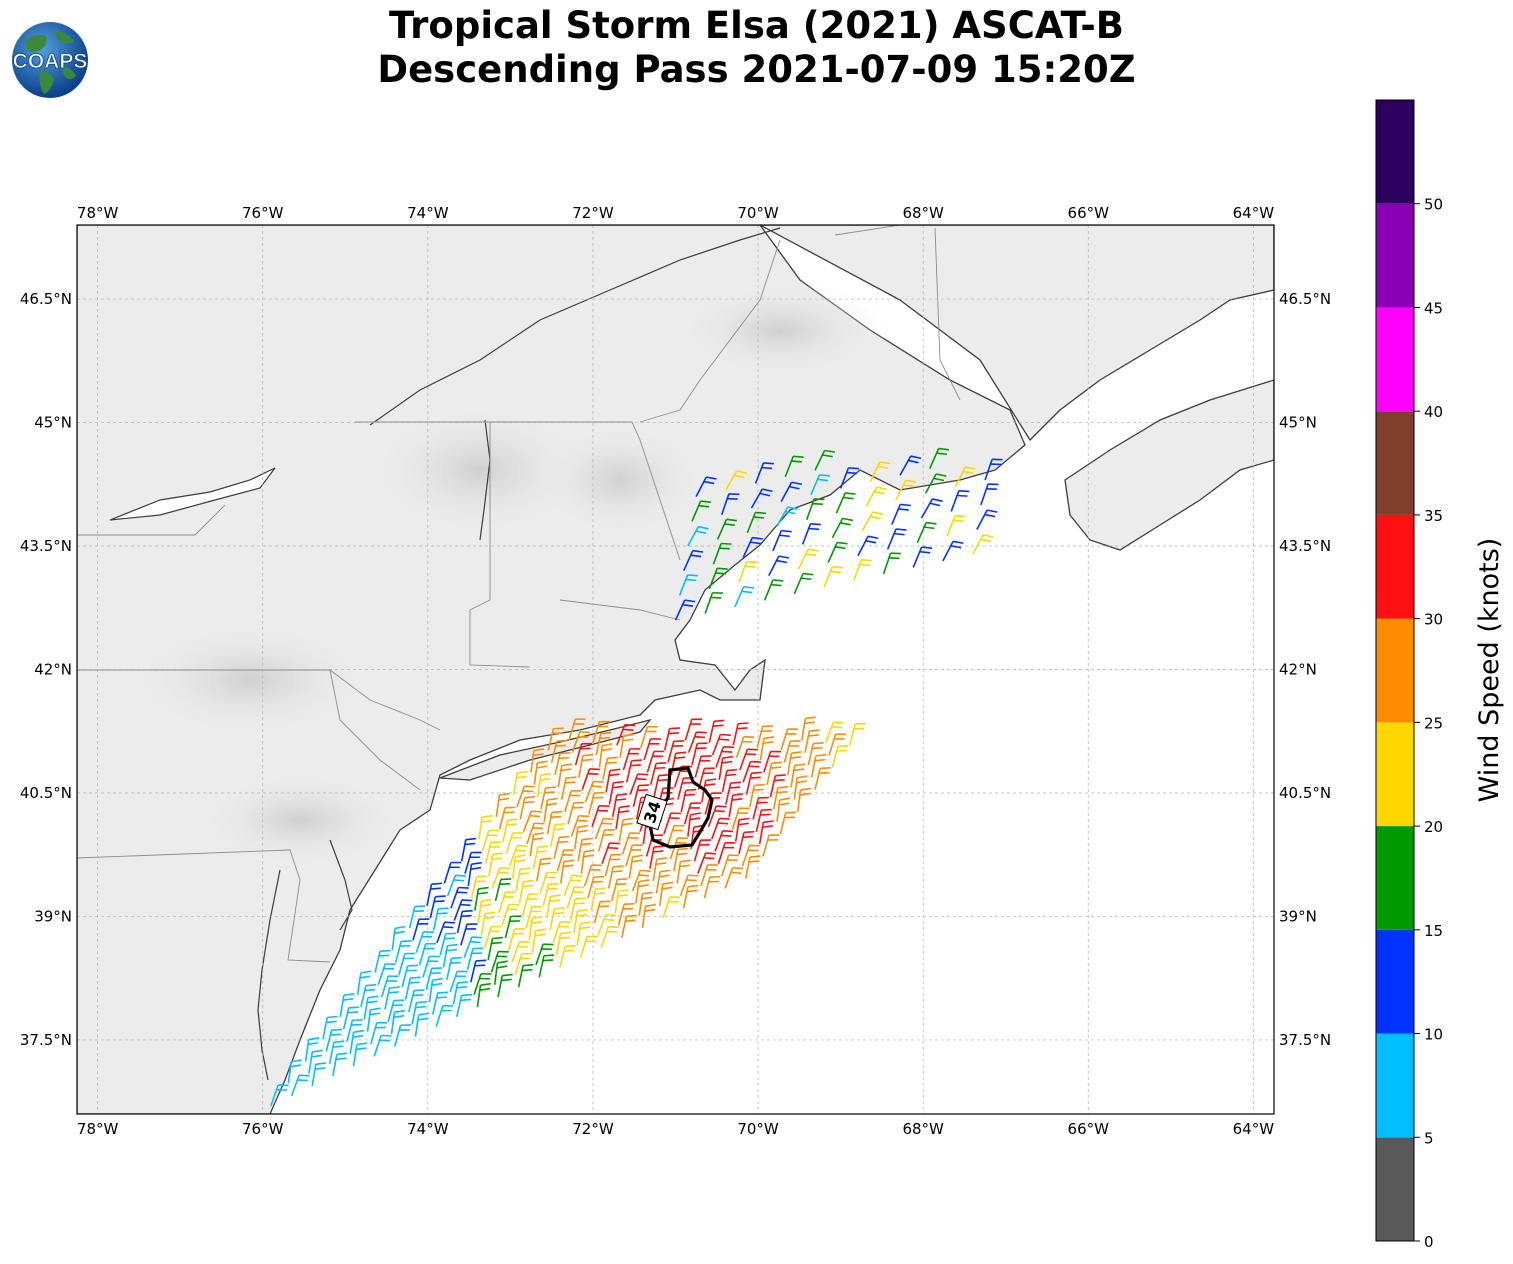 This screenshot has height=1264, width=1513. Describe the element at coordinates (263, 213) in the screenshot. I see `lon-tick-label-top: 76°W` at that location.